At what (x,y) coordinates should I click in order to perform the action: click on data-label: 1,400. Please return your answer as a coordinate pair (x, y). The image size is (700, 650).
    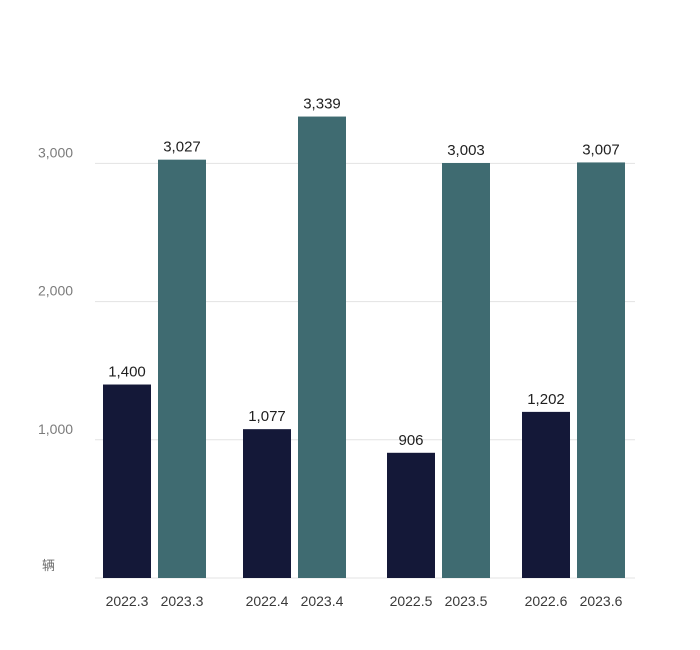
    Looking at the image, I should click on (127, 372).